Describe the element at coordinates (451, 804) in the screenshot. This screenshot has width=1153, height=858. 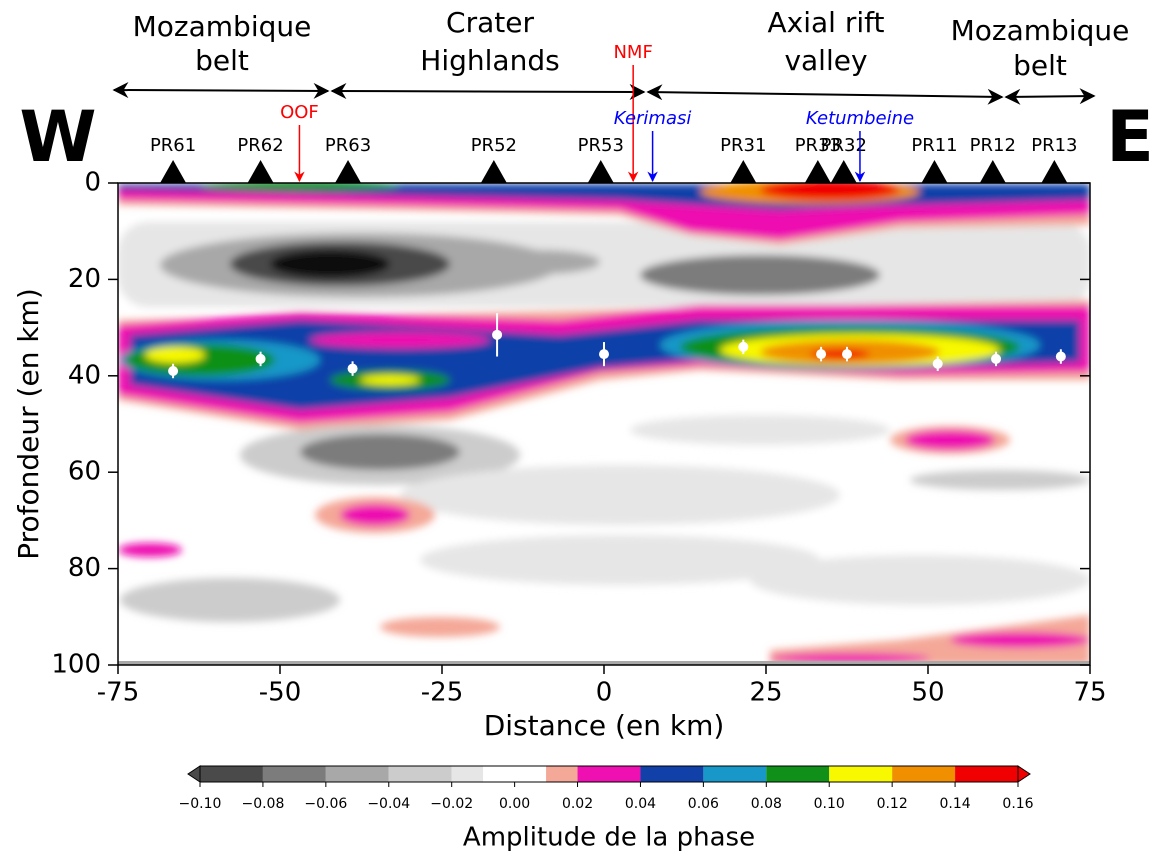
I see `colorbar-tick-label: −0.02` at that location.